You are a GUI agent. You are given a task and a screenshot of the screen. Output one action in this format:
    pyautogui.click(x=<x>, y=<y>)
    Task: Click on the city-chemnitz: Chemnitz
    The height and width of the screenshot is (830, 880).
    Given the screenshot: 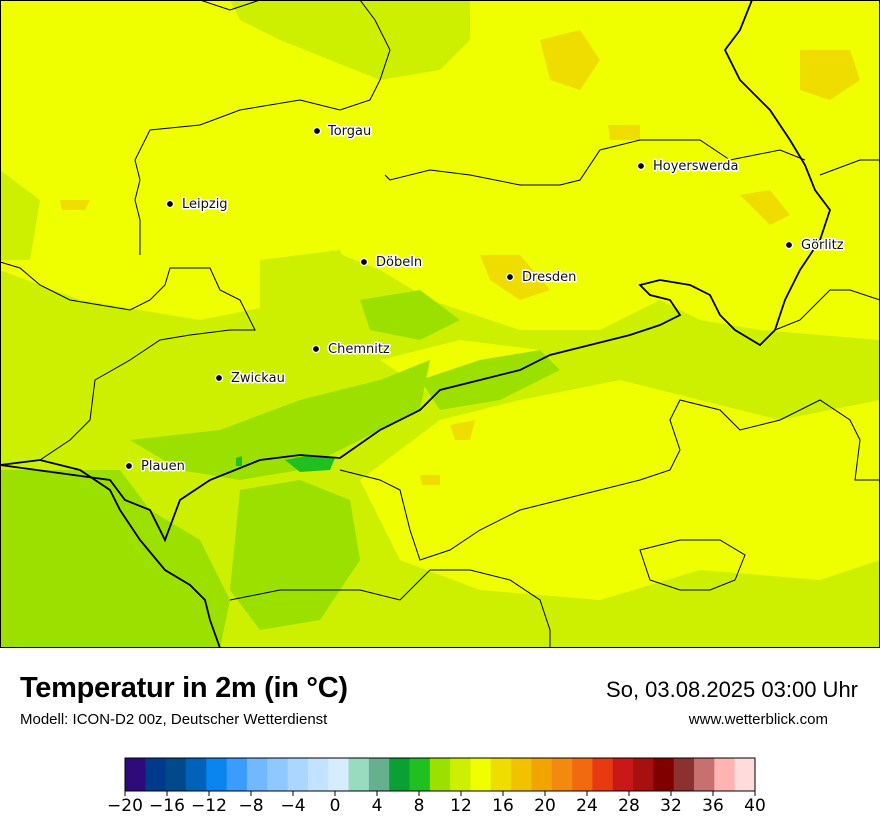 What is the action you would take?
    pyautogui.click(x=351, y=350)
    